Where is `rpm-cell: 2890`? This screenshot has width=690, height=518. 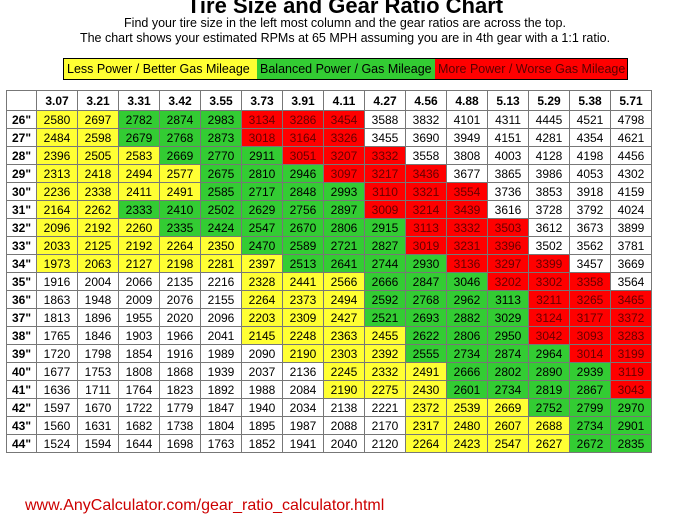 rpm-cell: 2890 is located at coordinates (549, 371).